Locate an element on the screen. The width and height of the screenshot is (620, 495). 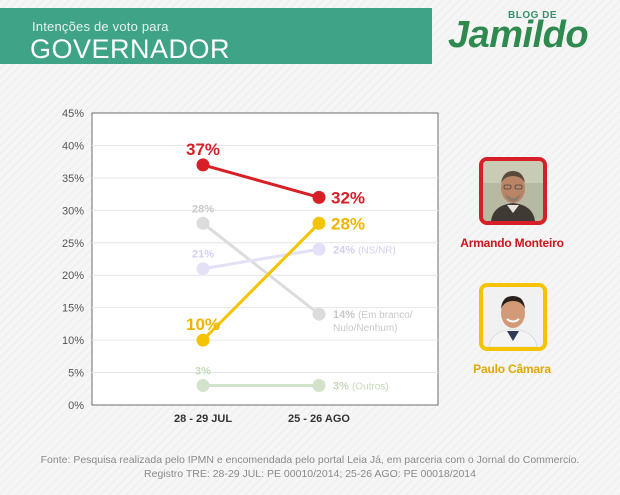
y-tick-label: 35% is located at coordinates (73, 179).